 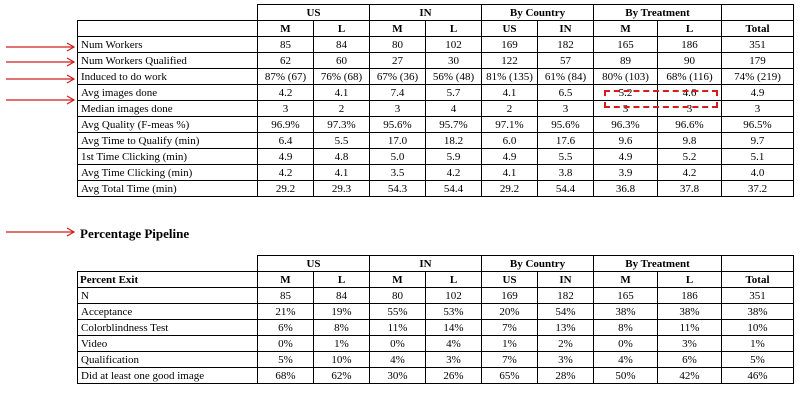 What do you see at coordinates (341, 124) in the screenshot?
I see `table-cell: 97.3%` at bounding box center [341, 124].